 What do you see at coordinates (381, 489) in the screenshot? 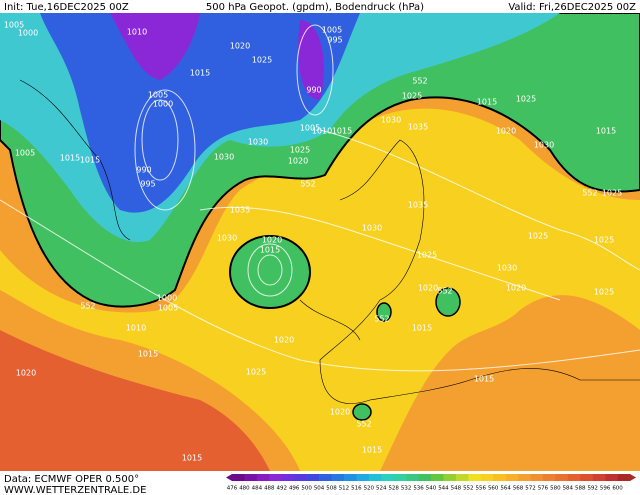
I see `colorbar-tick-label: 524` at bounding box center [381, 489].